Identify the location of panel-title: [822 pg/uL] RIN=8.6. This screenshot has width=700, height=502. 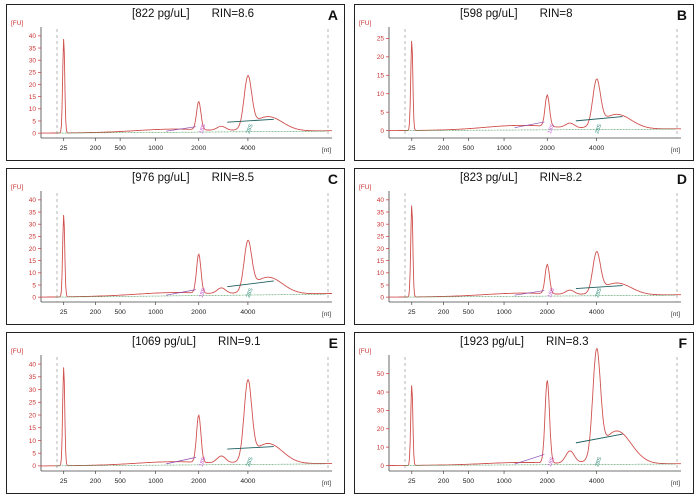
(193, 14).